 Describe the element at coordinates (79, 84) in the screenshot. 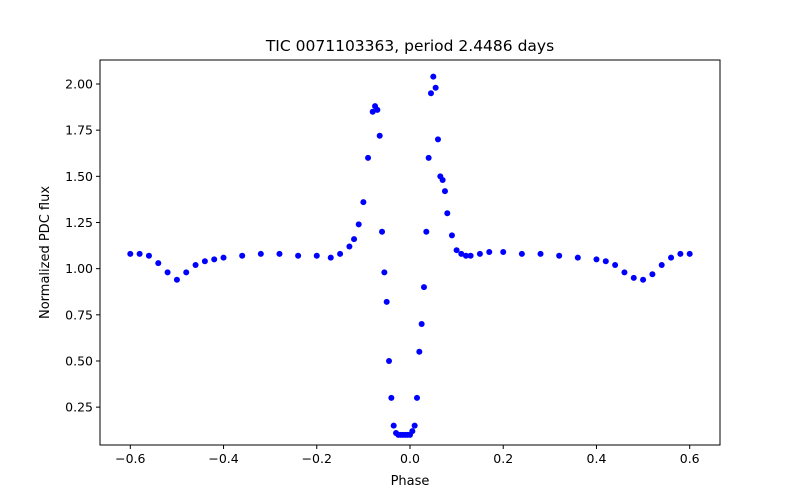

I see `y-tick-label: 2.00` at that location.